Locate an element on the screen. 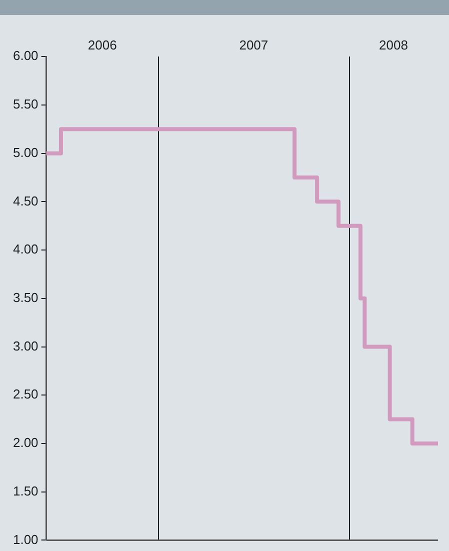 This screenshot has width=449, height=551. x-tick-label: 2008 is located at coordinates (393, 44).